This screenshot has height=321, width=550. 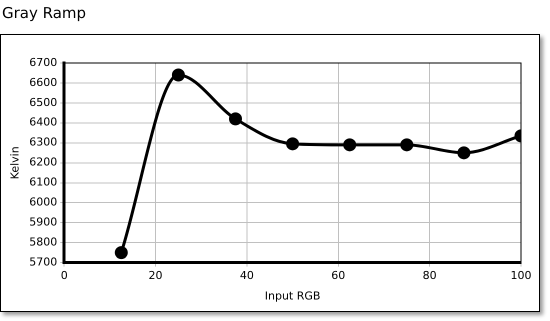 What do you see at coordinates (155, 275) in the screenshot?
I see `x-tick-label: 20` at bounding box center [155, 275].